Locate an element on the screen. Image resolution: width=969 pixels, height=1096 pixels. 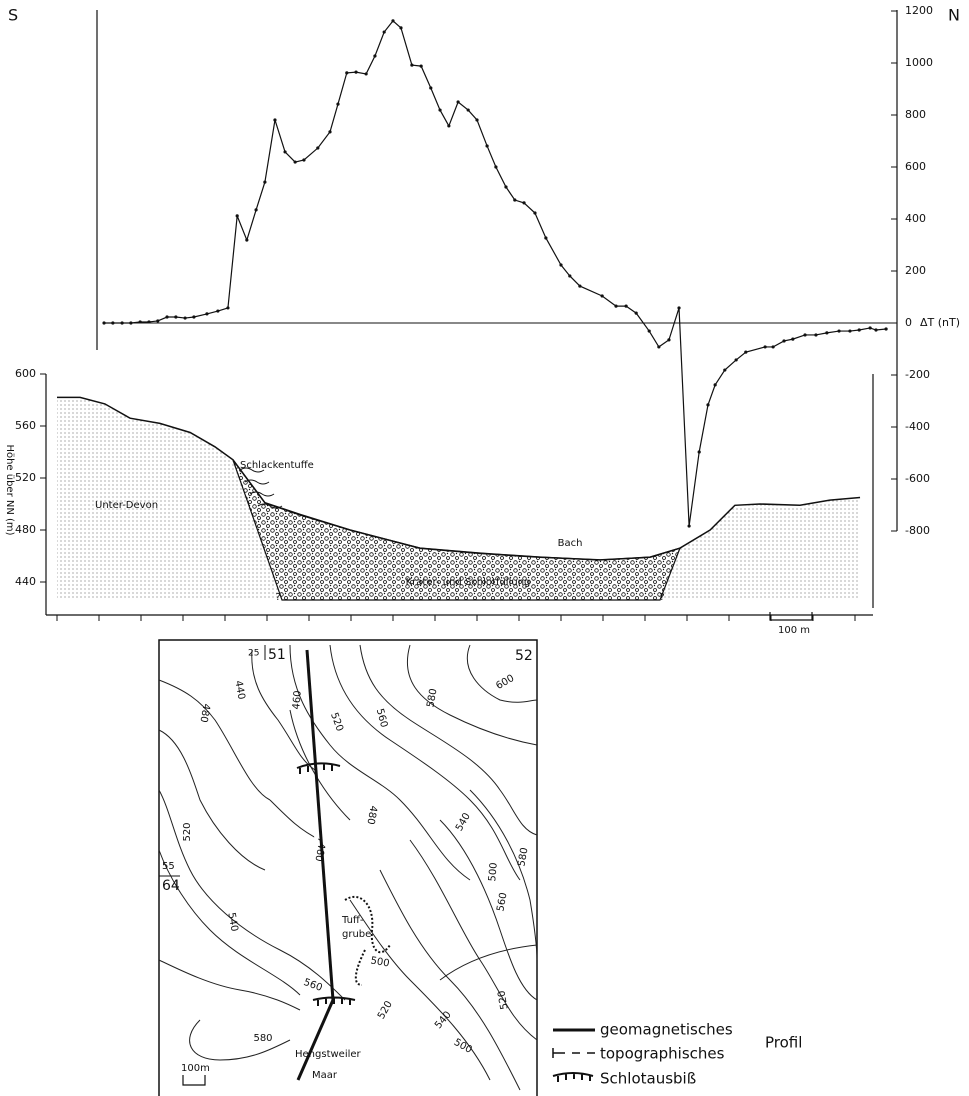
scale-label: 100 m is located at coordinates (794, 630).